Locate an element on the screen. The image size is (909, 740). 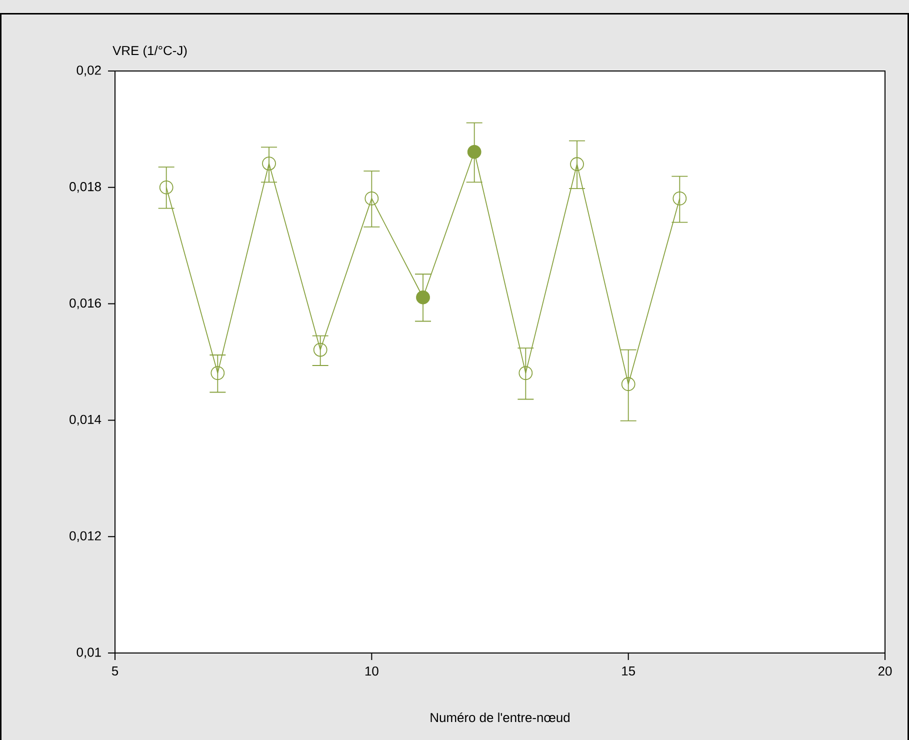
y-tick-label: 0,016 is located at coordinates (85, 304).